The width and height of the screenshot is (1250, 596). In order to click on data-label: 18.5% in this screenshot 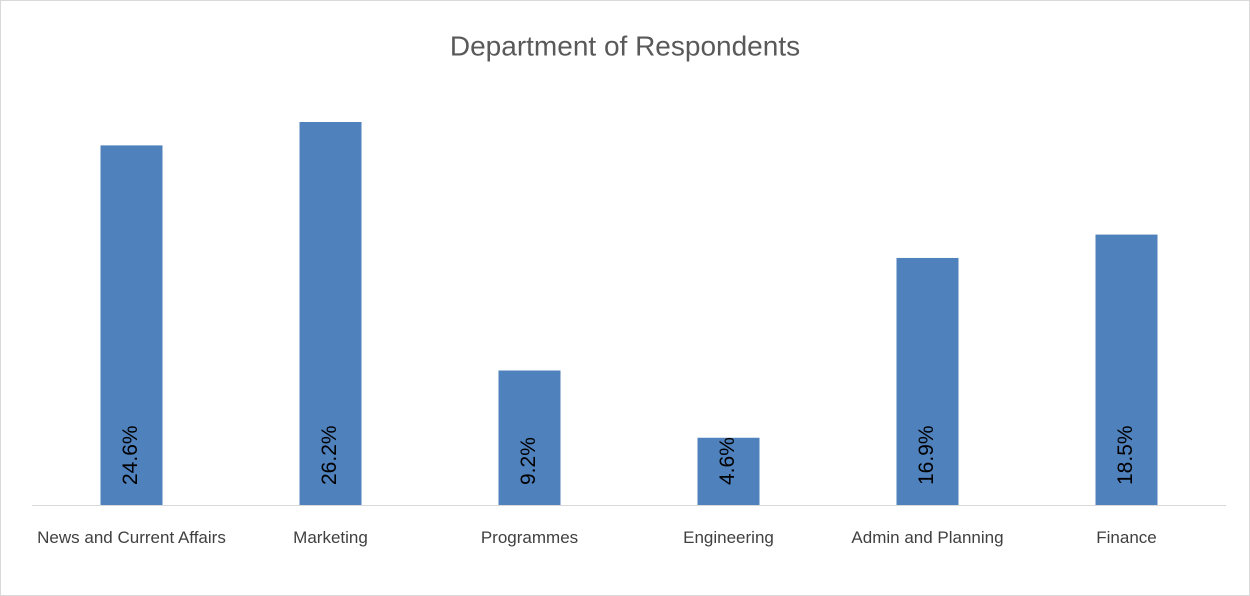, I will do `click(1125, 455)`.